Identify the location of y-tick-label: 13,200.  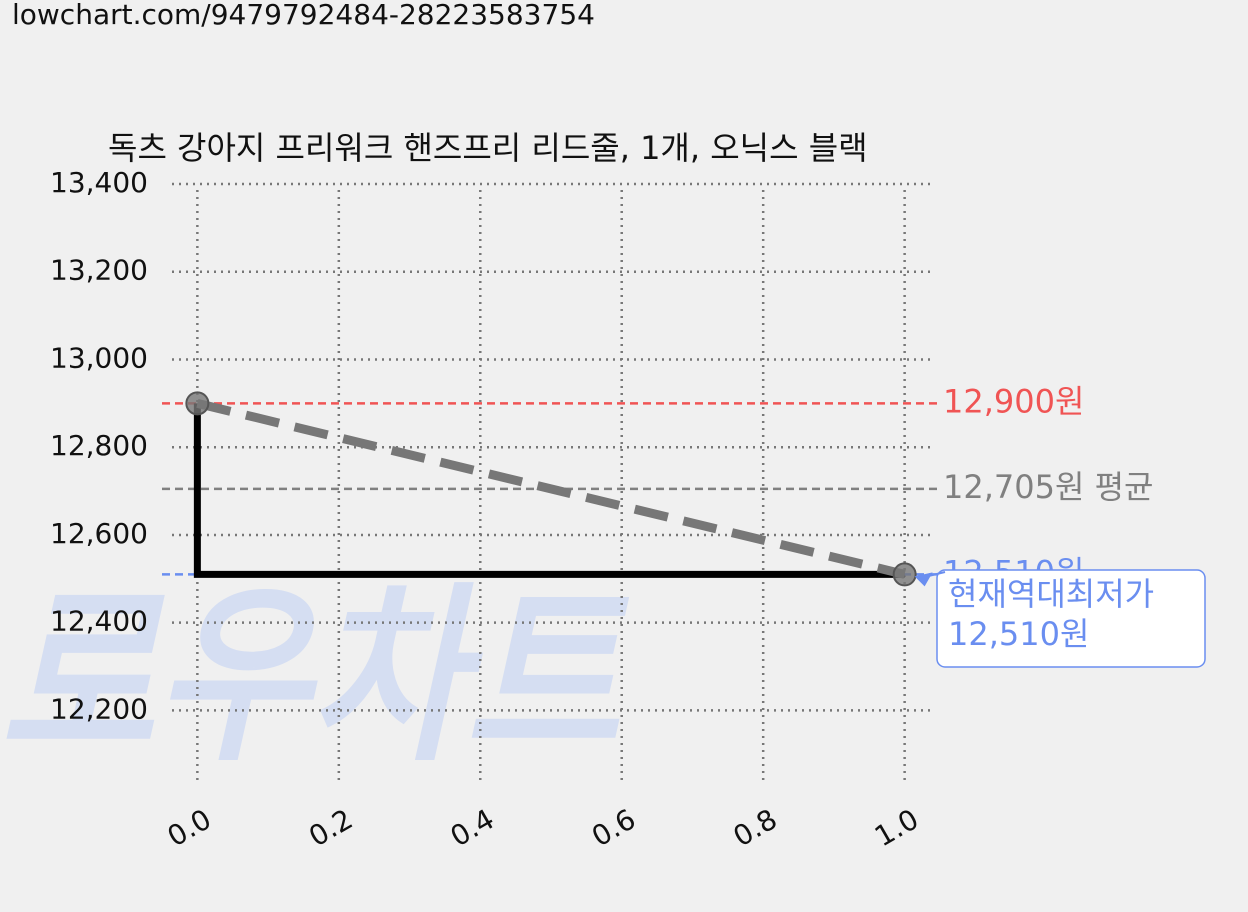
(99, 270).